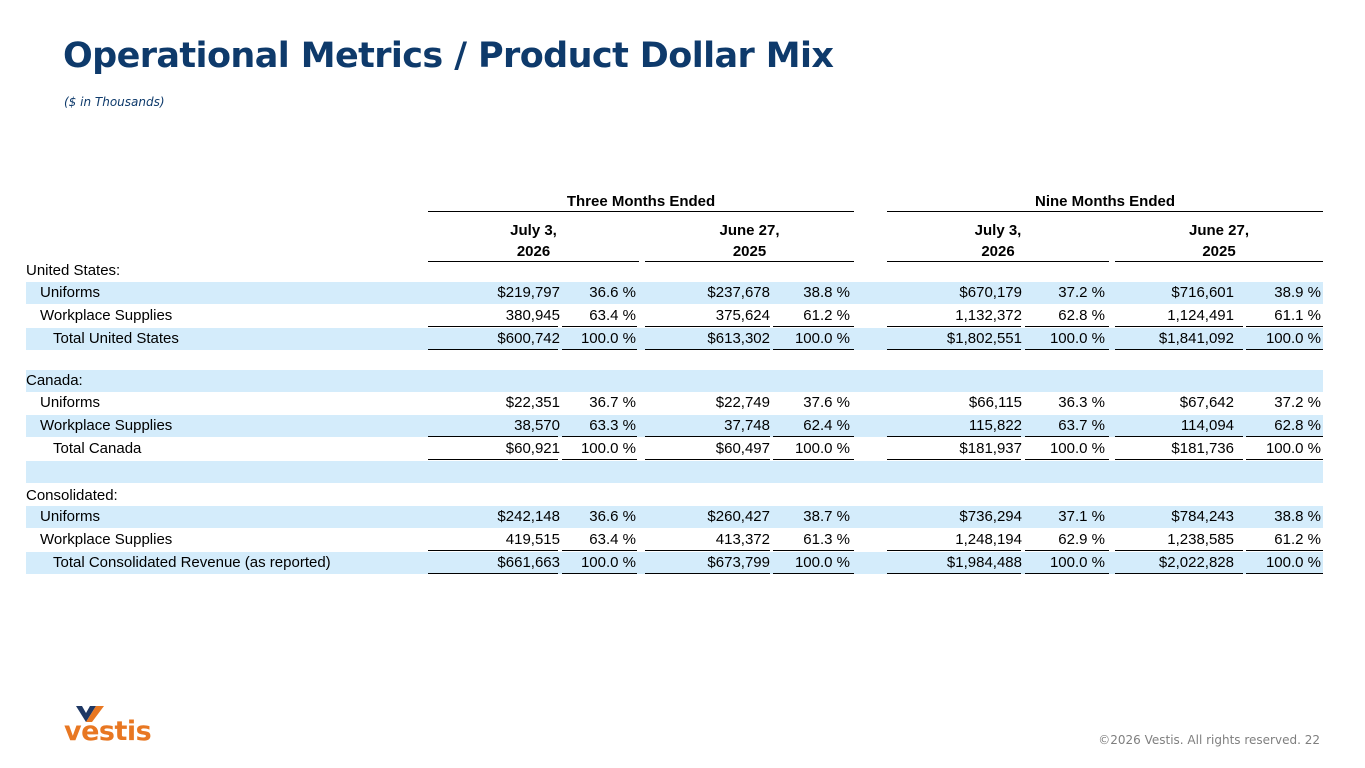  I want to click on amount-cell: $219,797, so click(528, 292).